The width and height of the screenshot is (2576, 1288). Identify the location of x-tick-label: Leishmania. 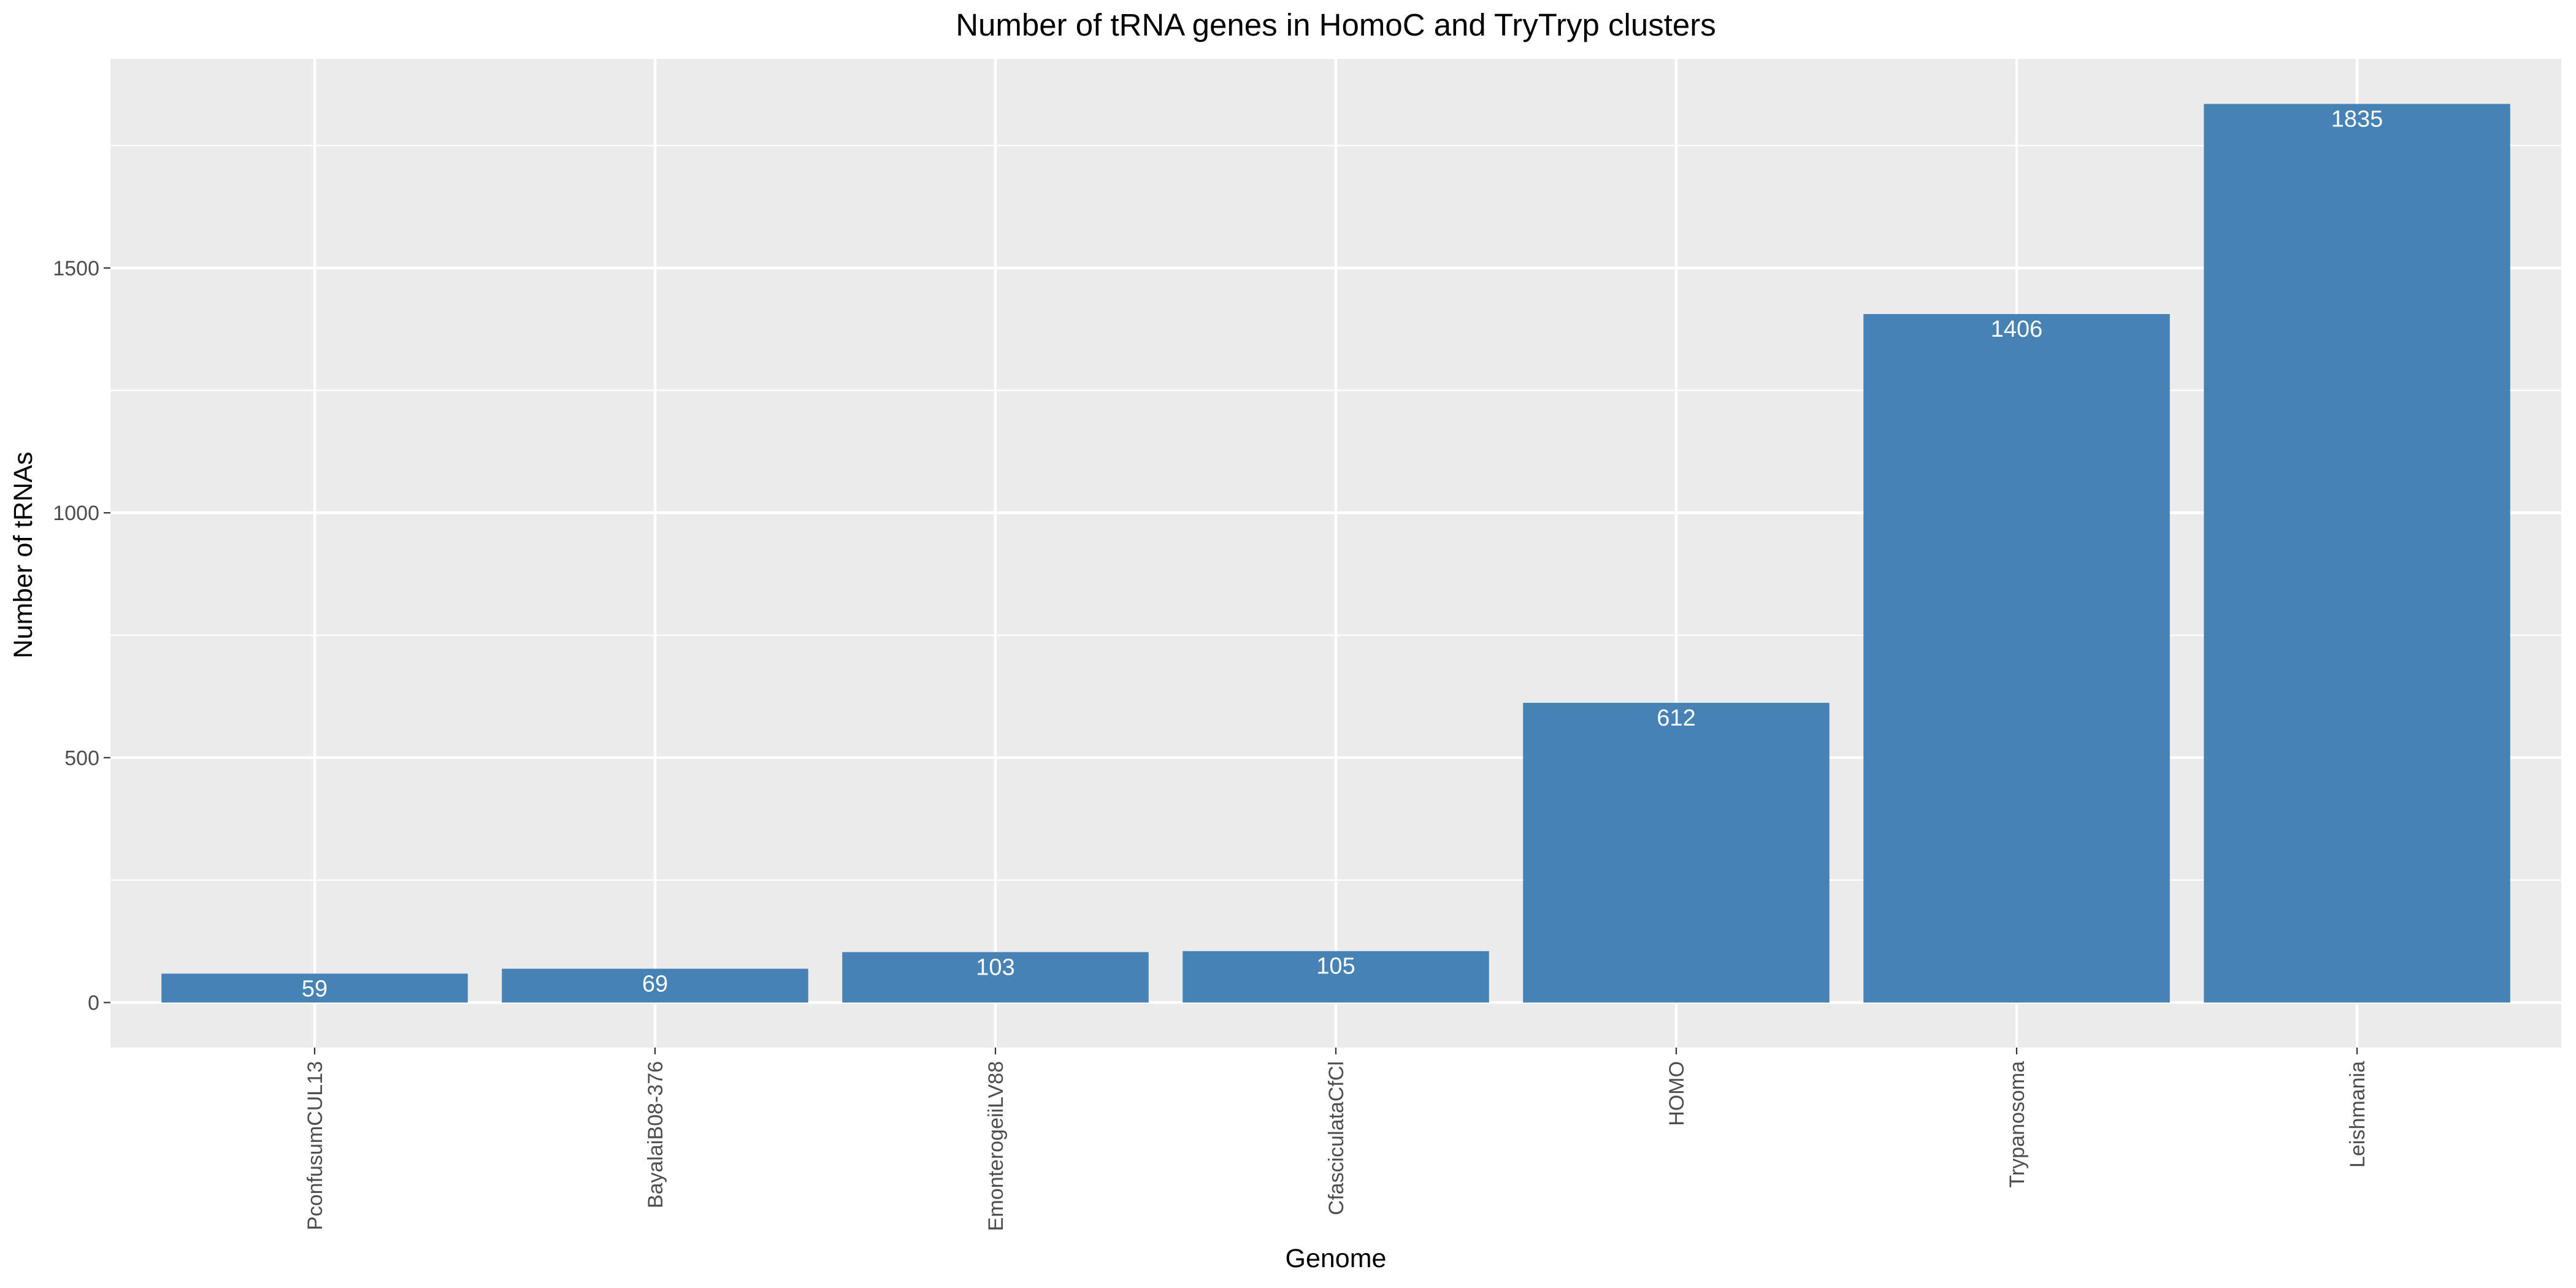
(2357, 1114).